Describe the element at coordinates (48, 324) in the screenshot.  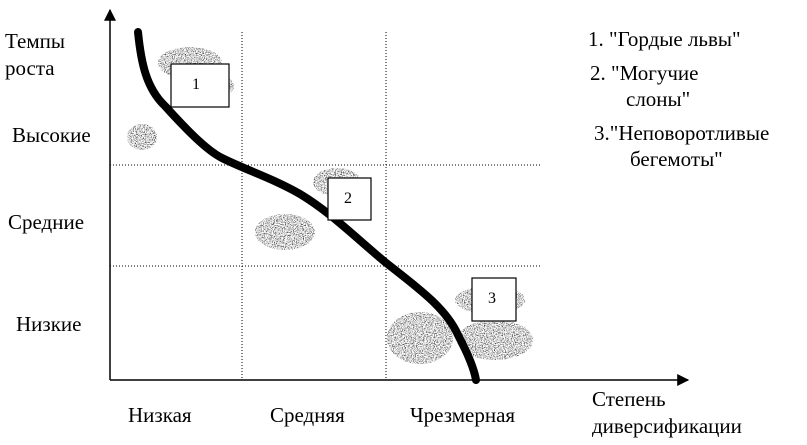
I see `y-level-low: Низкие` at that location.